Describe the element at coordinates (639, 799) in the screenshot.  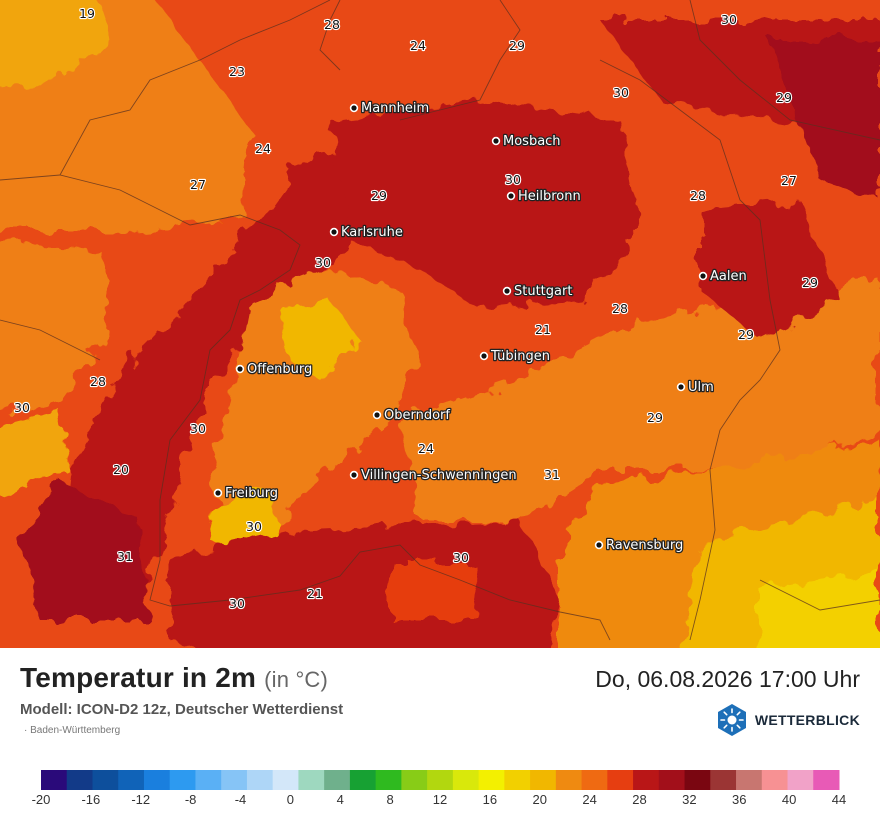
I see `legend-tick-label: 28` at that location.